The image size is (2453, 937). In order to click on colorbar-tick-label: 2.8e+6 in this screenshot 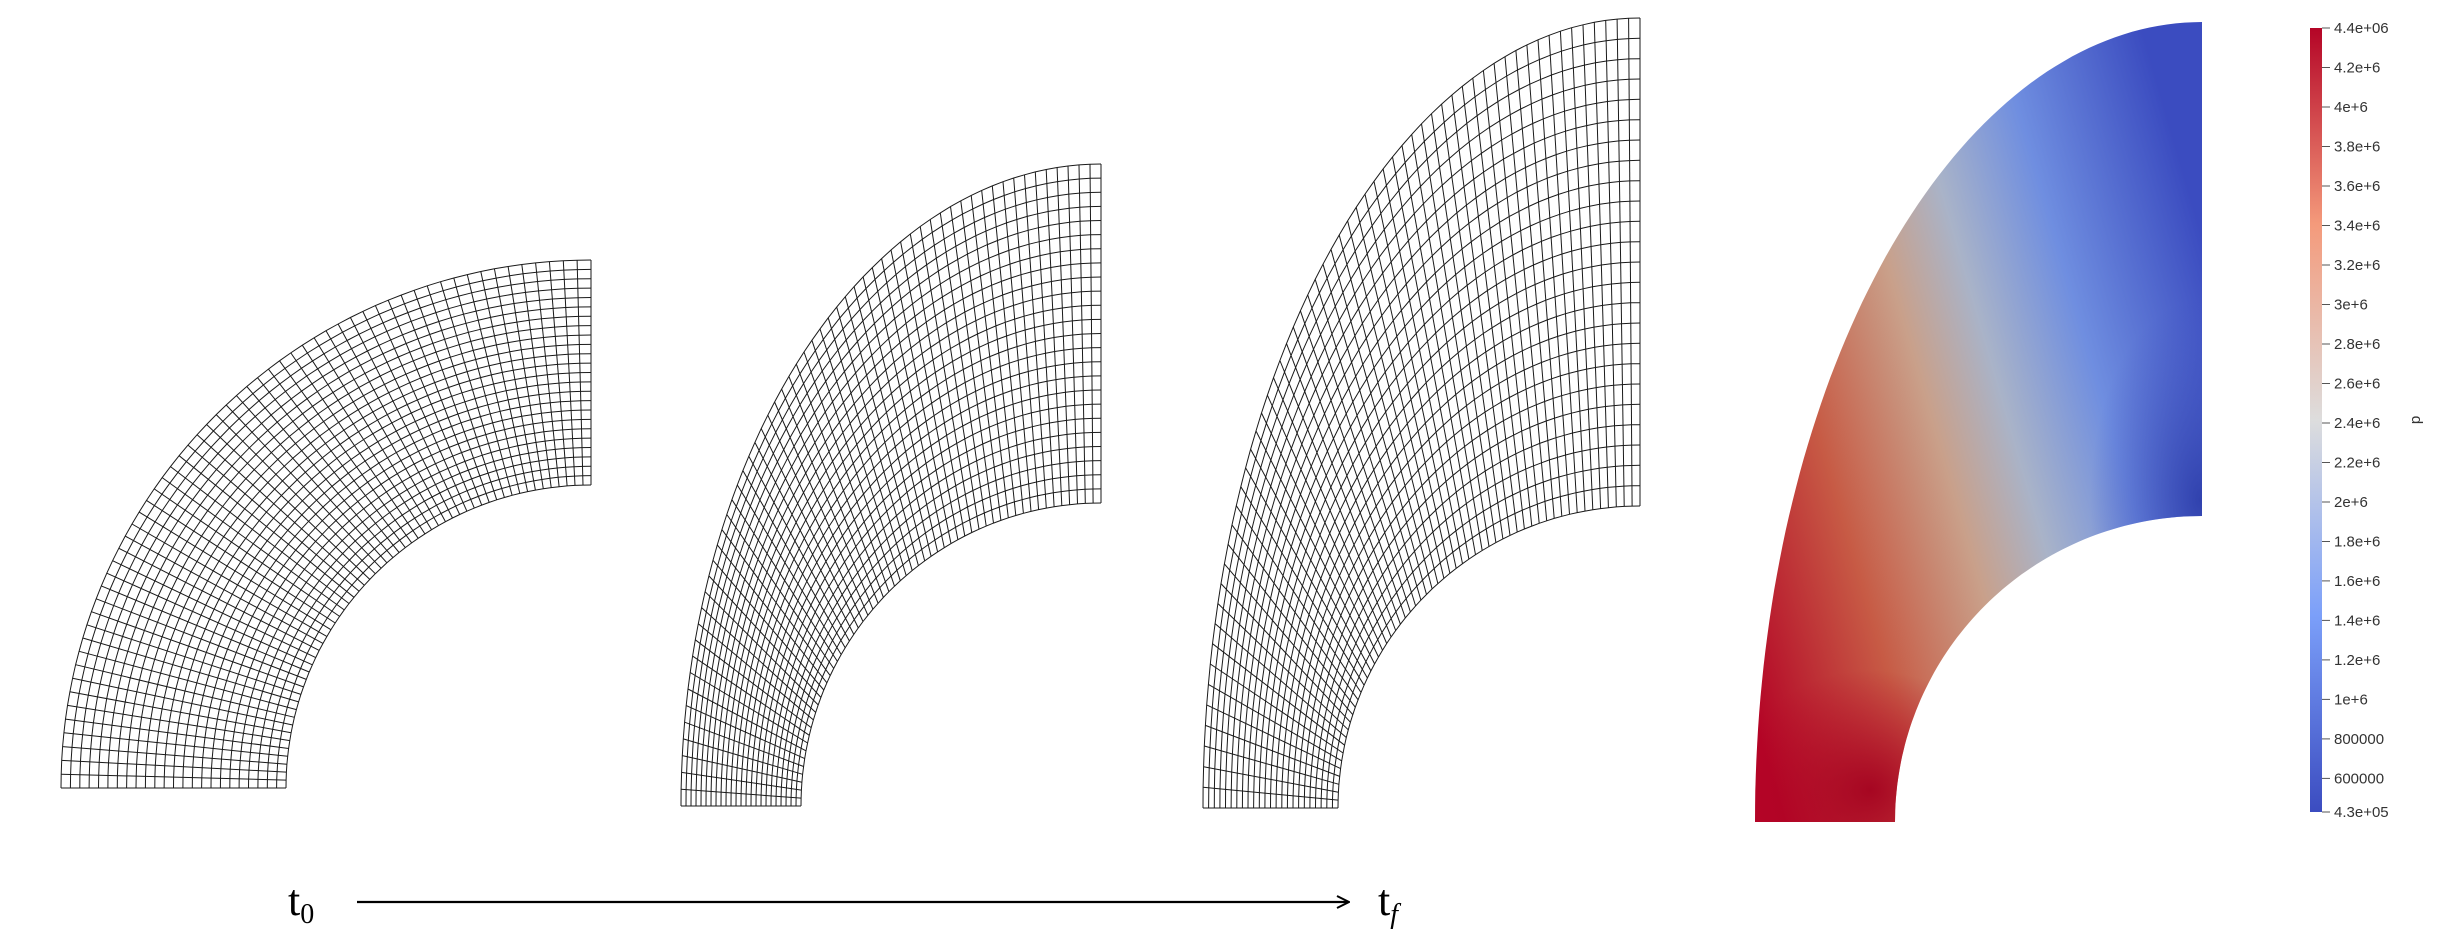, I will do `click(2357, 344)`.